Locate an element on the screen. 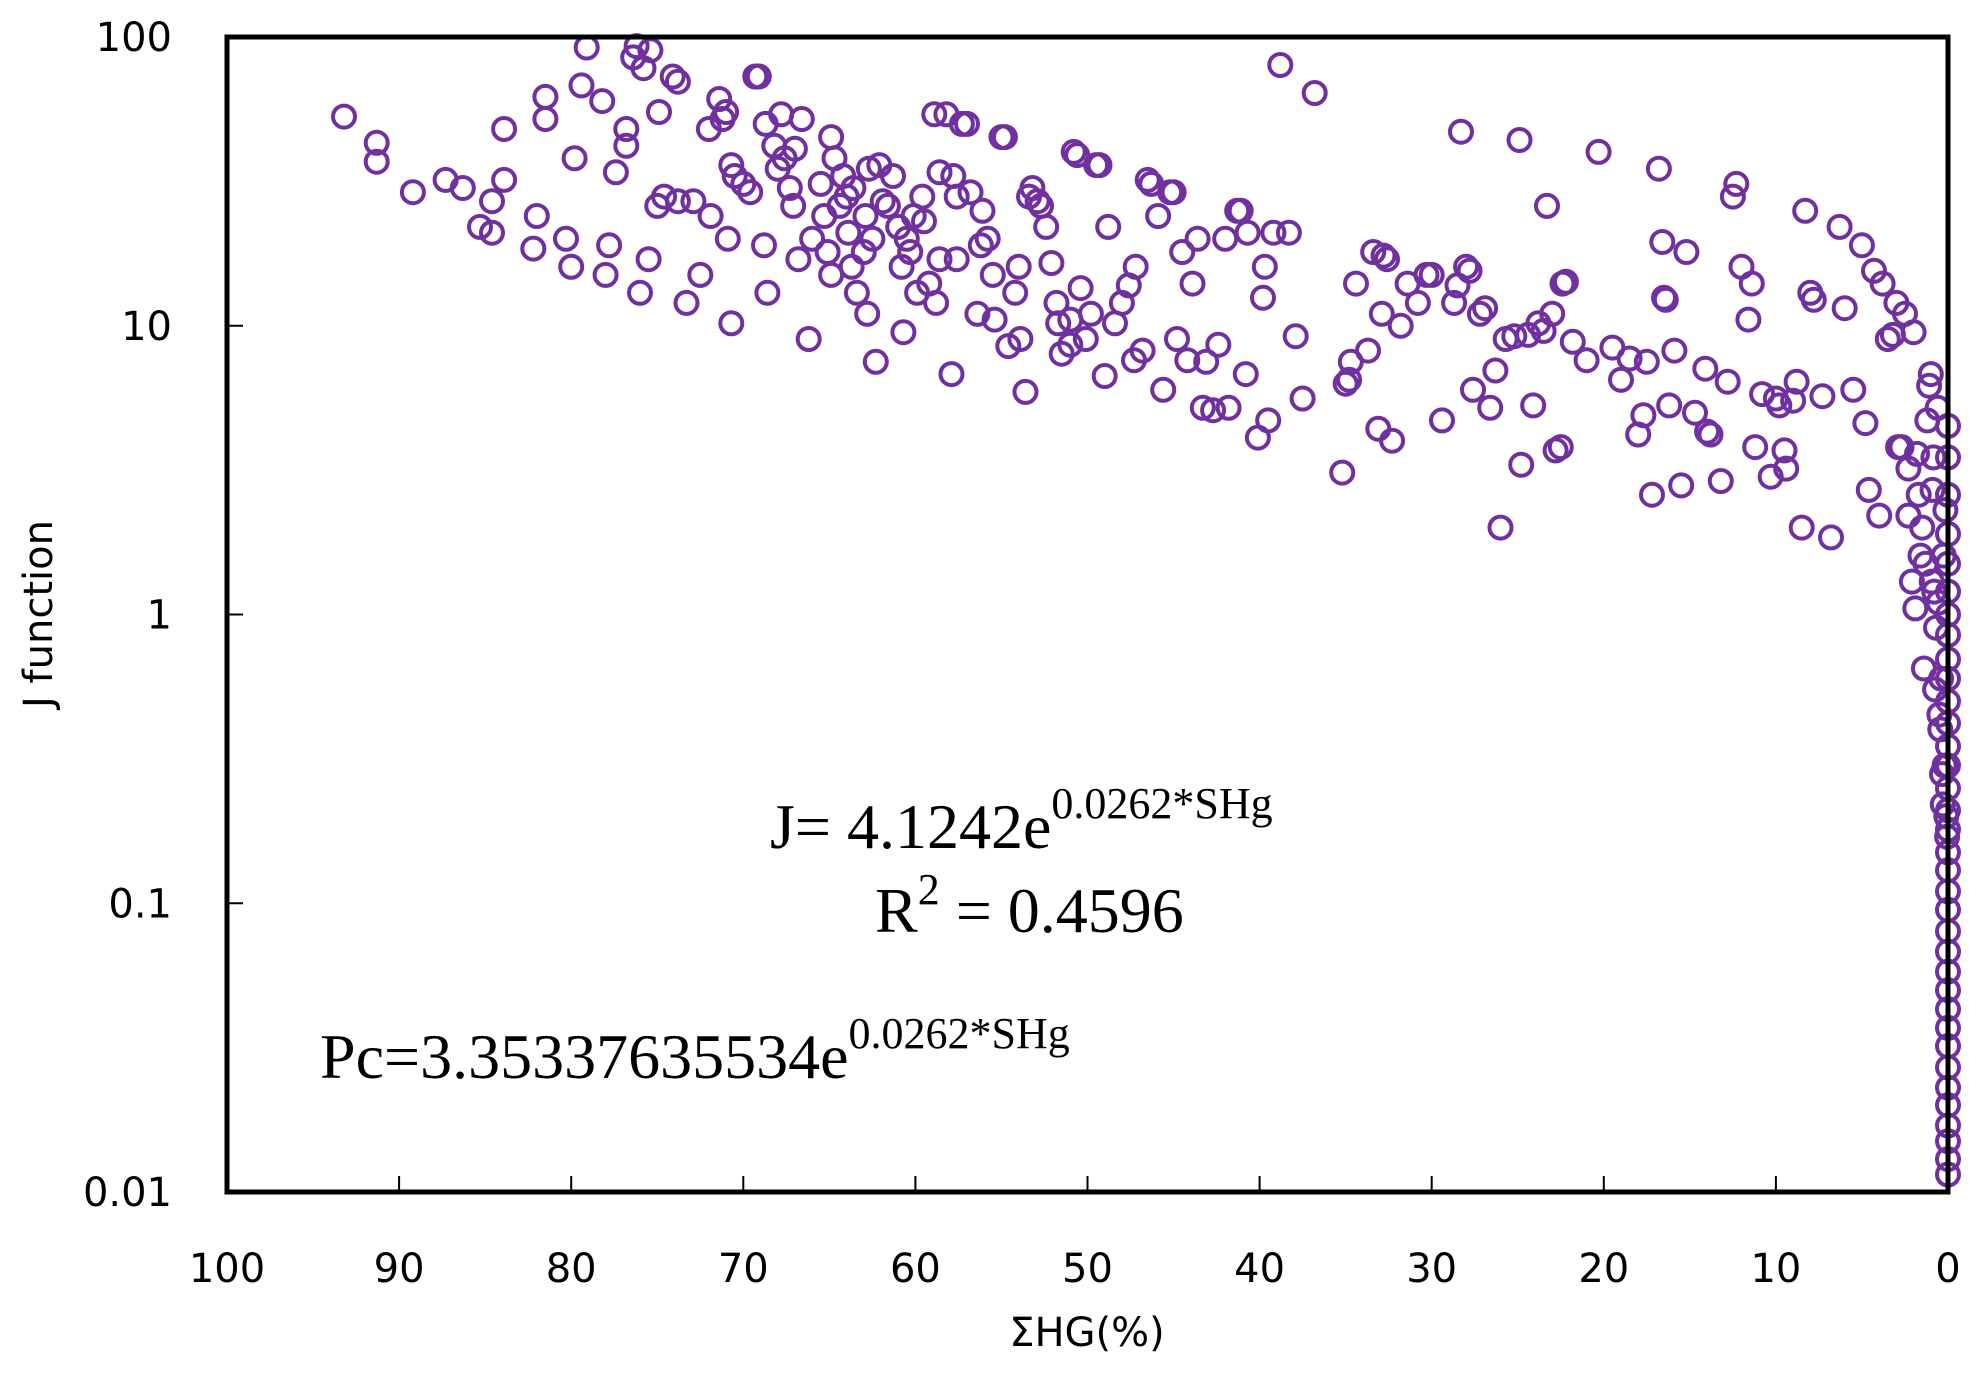  fit-equation-main: J= 4.1242e is located at coordinates (910, 826).